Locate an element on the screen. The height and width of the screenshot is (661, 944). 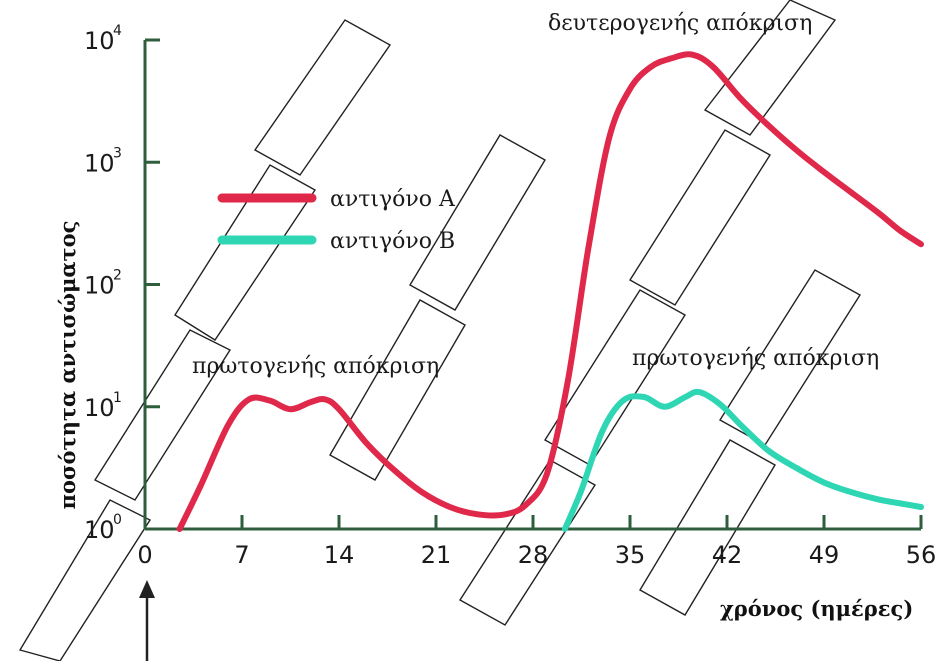
y-axis-label: ποσότητα αντισώματος is located at coordinates (67, 365).